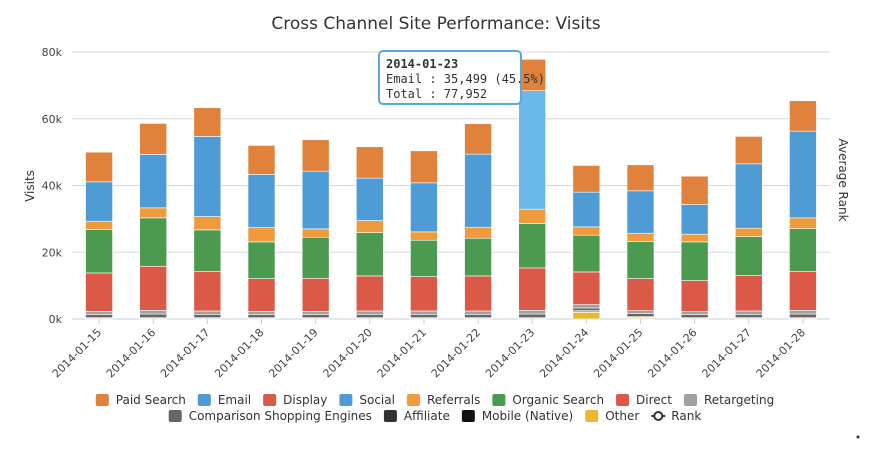  I want to click on legend-label: Other, so click(622, 416).